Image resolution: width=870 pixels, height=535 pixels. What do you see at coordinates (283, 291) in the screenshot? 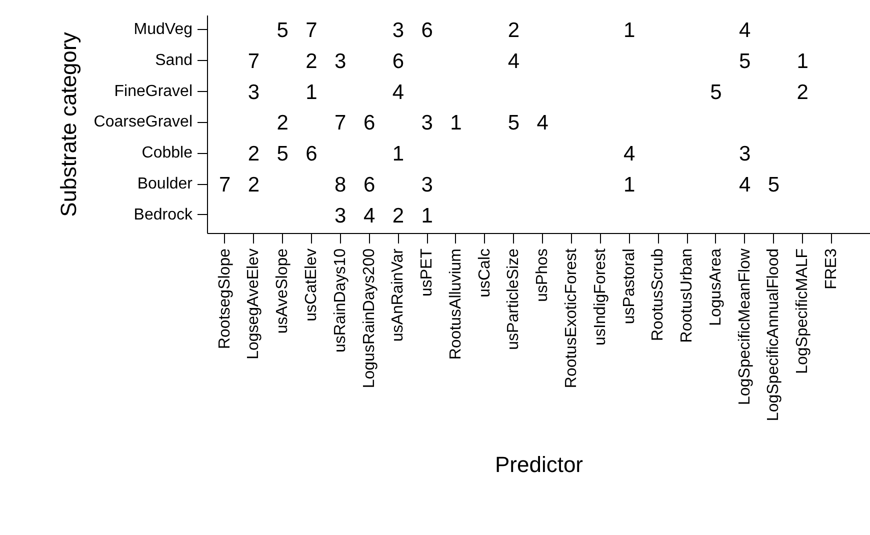
I see `x-tick-label: usAveSlope` at bounding box center [283, 291].